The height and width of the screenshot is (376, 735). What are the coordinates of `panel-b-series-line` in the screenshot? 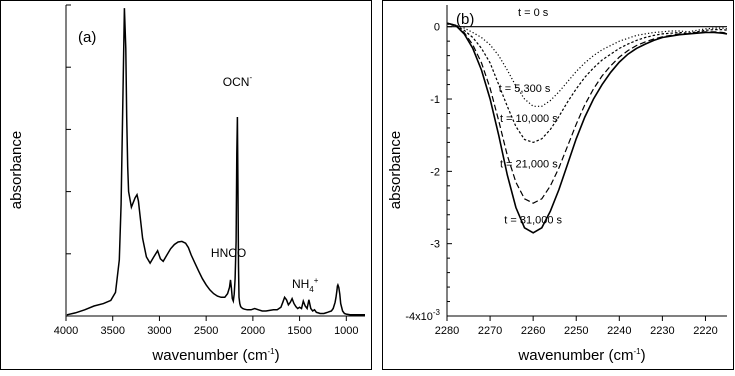 It's located at (587, 83).